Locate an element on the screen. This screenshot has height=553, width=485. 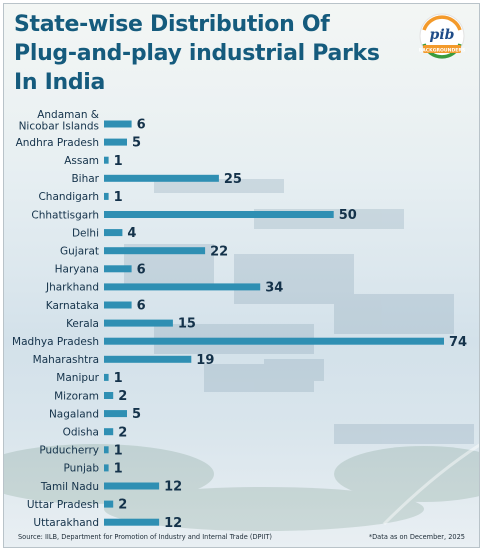
category-label: Uttarakhand is located at coordinates (66, 523).